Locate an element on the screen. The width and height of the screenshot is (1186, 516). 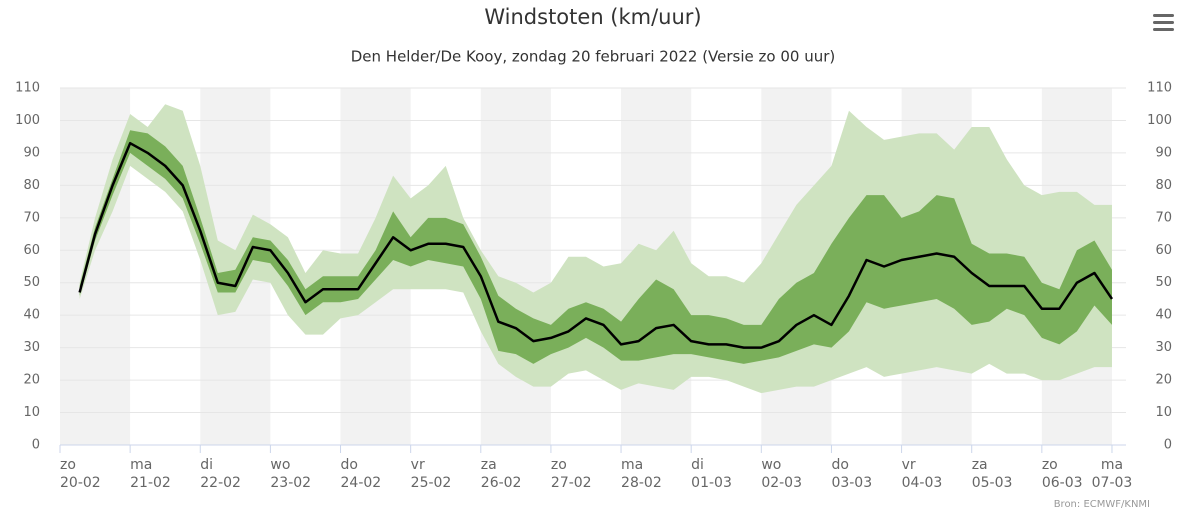
y2-tick-label: 60 is located at coordinates (1163, 250).